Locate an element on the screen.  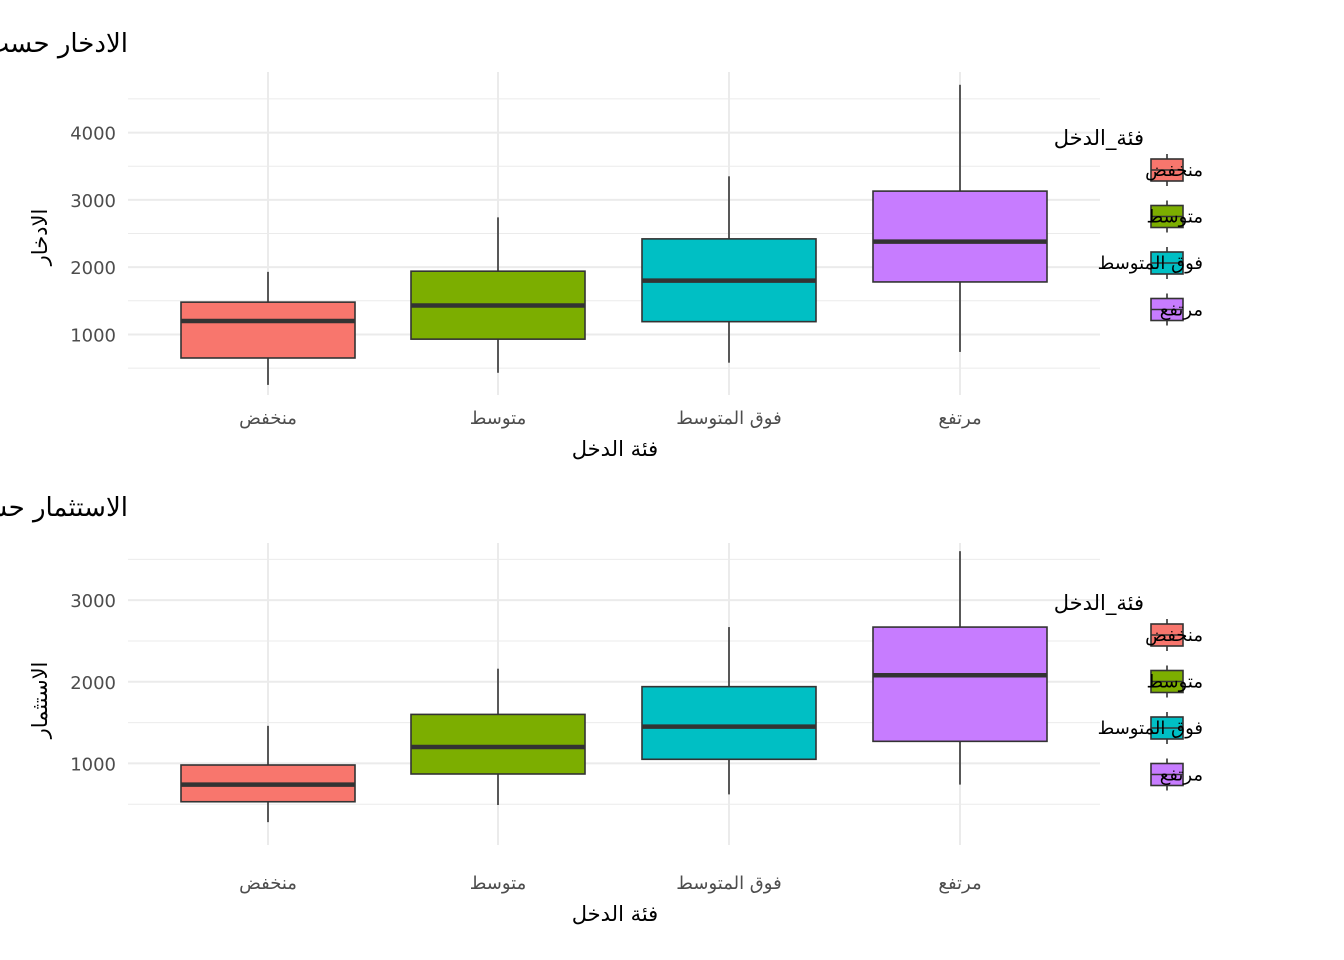
chart-title: الاستثمار حسب فئة الدخل is located at coordinates (64, 508).